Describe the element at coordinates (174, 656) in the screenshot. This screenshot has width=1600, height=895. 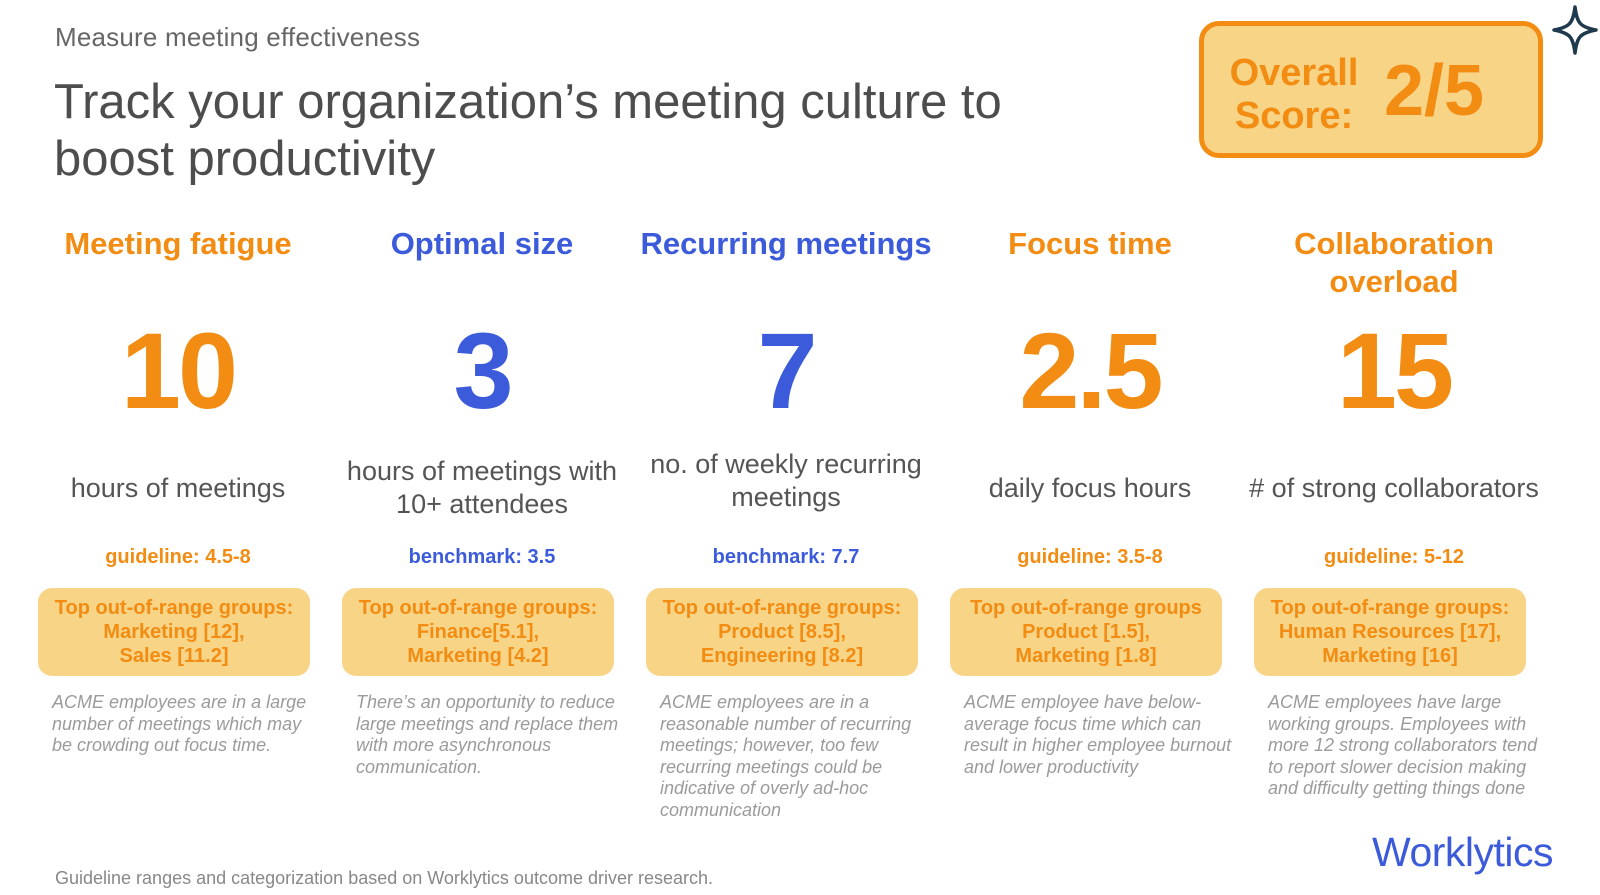
I see `group-entry: Sales [11.2]` at that location.